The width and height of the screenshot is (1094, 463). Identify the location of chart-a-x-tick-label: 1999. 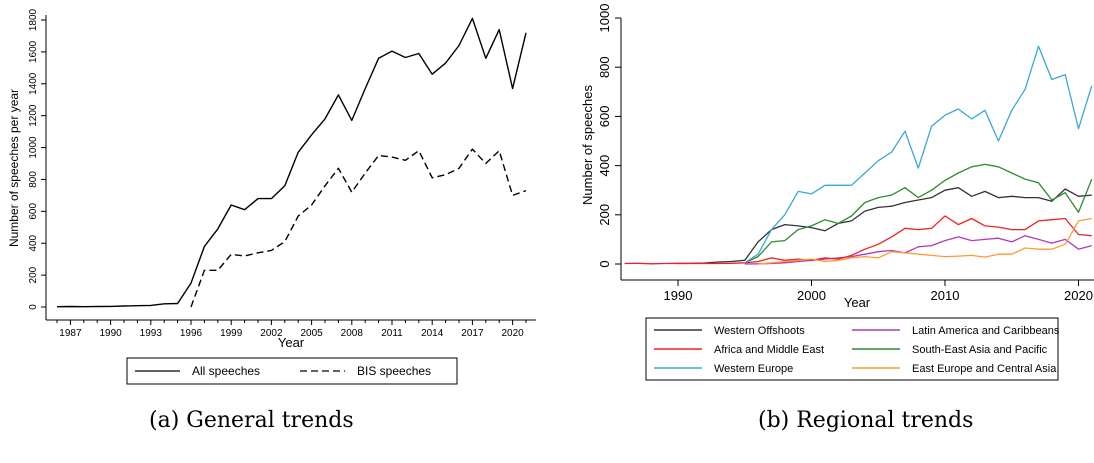
(231, 333).